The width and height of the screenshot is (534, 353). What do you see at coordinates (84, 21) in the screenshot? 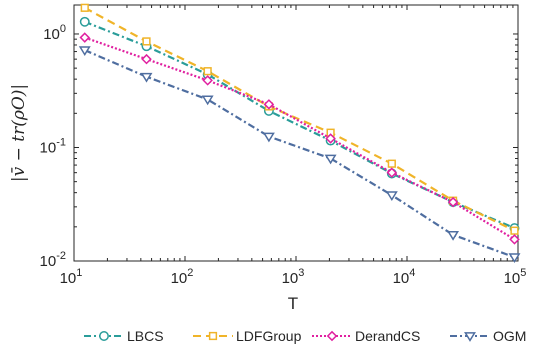
I see `data-point-lbcs` at bounding box center [84, 21].